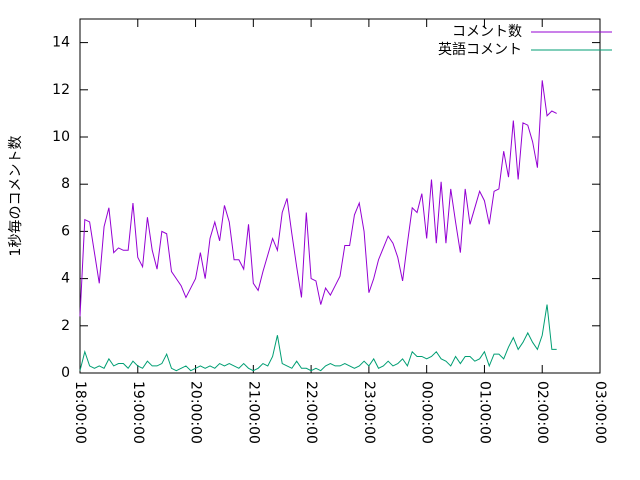  What do you see at coordinates (487, 32) in the screenshot?
I see `legend-label: コメント数` at bounding box center [487, 32].